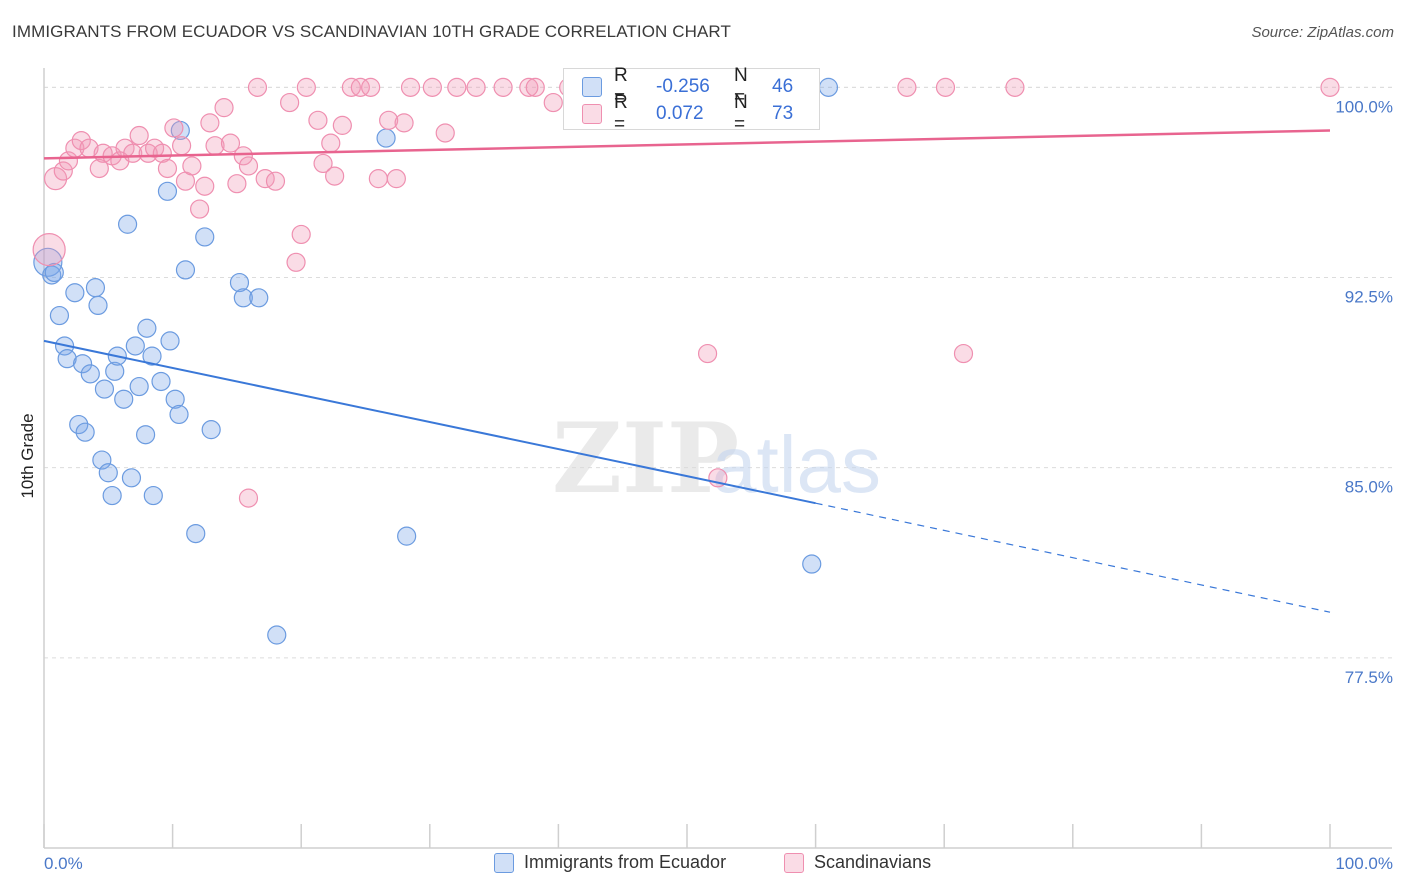 The width and height of the screenshot is (1406, 892). I want to click on n-value: 46, so click(783, 86).